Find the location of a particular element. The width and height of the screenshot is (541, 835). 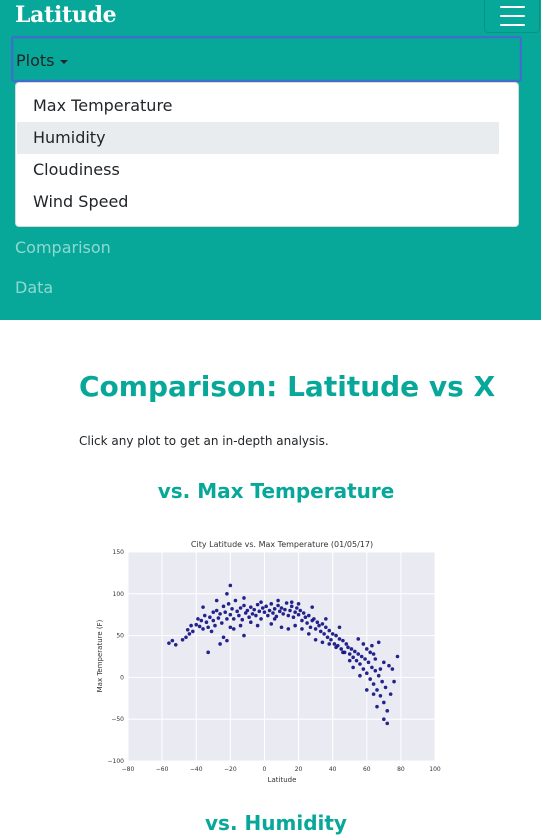

x-tick-label: 100 is located at coordinates (435, 769).